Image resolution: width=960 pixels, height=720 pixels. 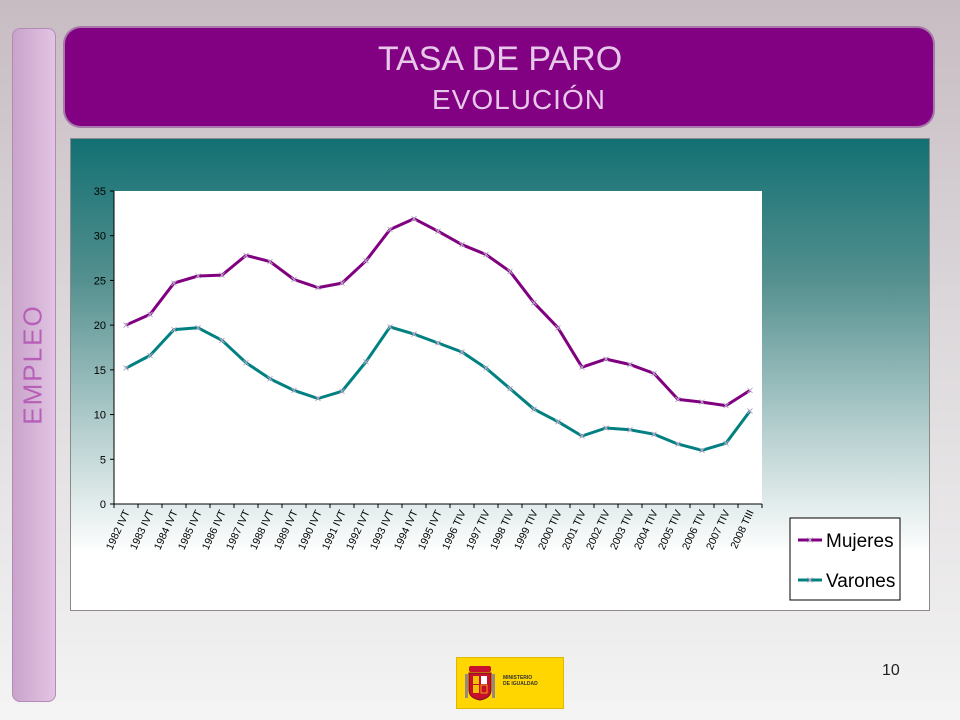 I want to click on side-label-container: EMPLEO, so click(x=33, y=364).